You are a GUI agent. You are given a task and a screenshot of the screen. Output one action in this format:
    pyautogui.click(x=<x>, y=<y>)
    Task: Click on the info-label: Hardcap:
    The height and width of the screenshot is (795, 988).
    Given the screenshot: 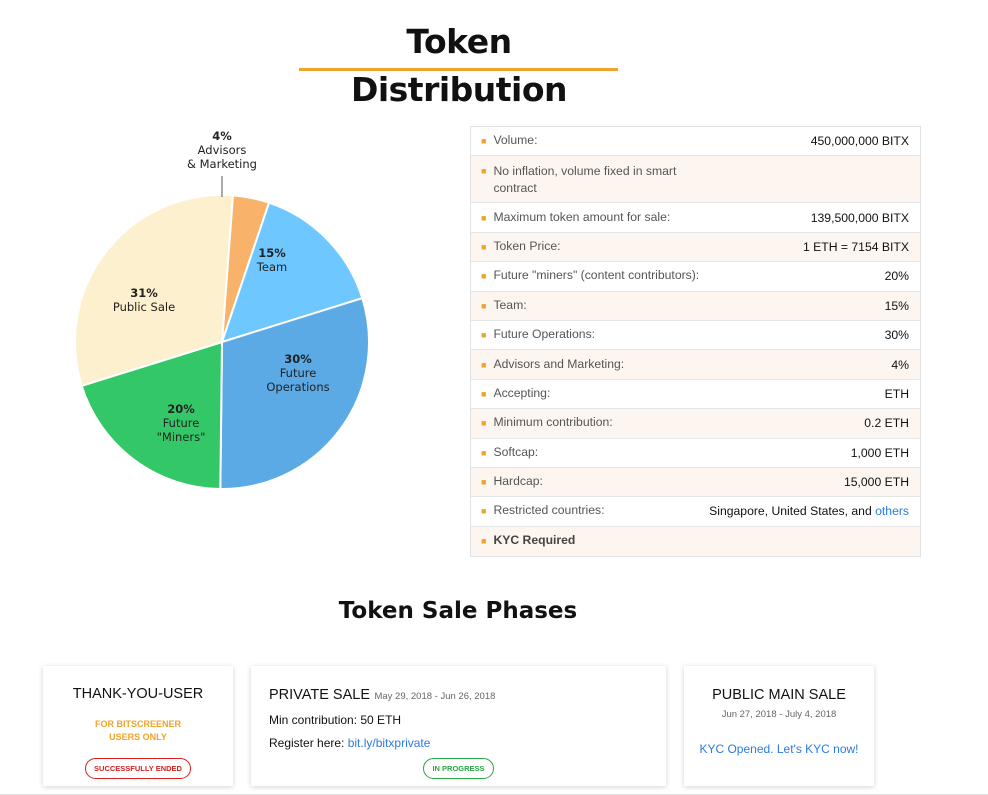 What is the action you would take?
    pyautogui.click(x=518, y=481)
    